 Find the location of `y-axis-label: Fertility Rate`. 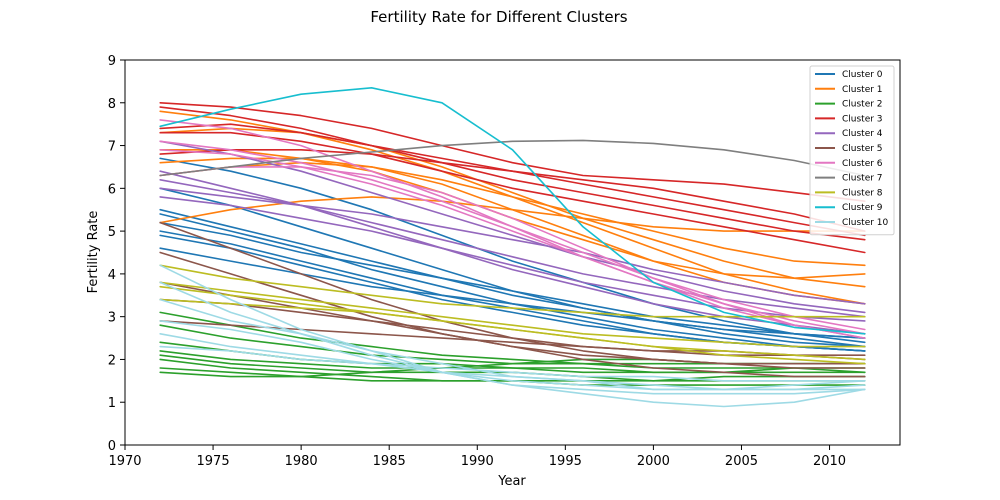

y-axis-label: Fertility Rate is located at coordinates (93, 252).